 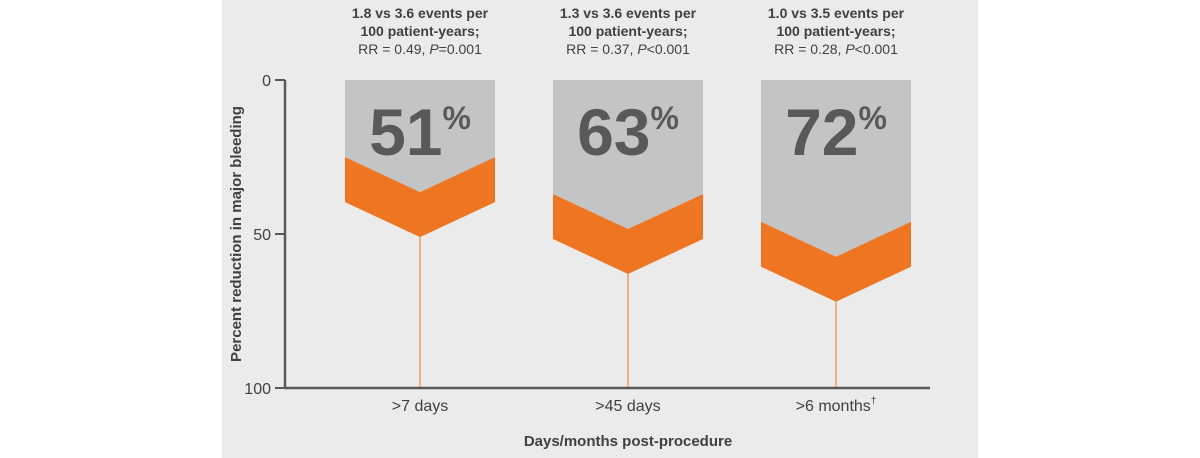 I want to click on x-axis-title: Days/months post-procedure, so click(x=628, y=441).